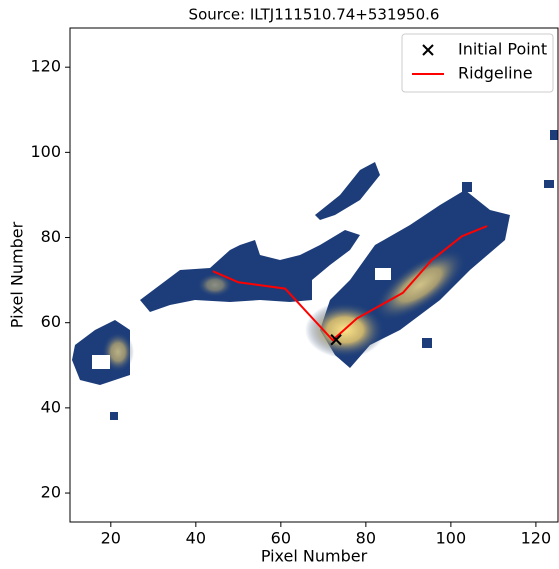 This screenshot has width=559, height=569. I want to click on legend-label: Initial Point, so click(502, 49).